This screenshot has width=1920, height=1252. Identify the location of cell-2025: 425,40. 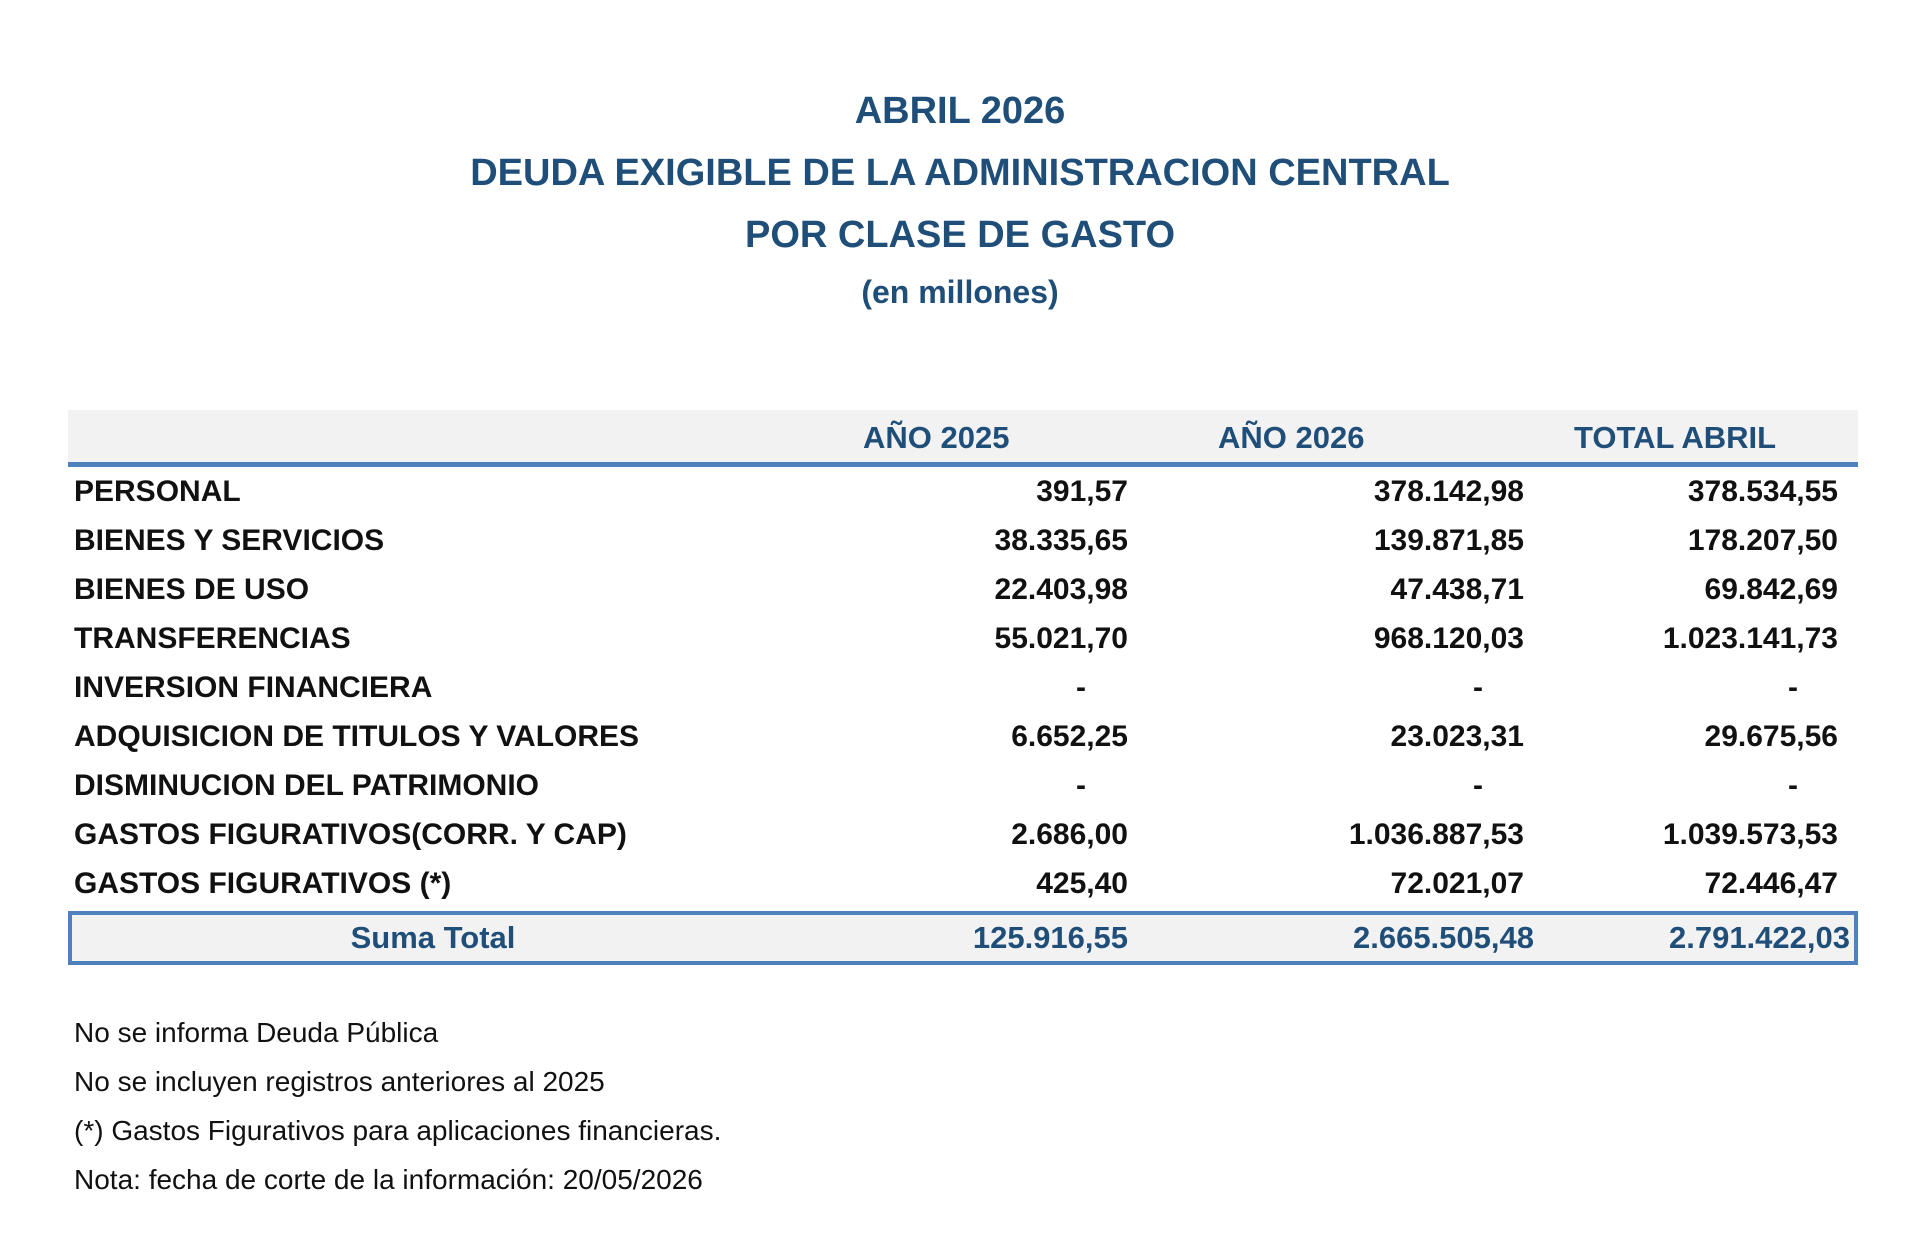
(1082, 883).